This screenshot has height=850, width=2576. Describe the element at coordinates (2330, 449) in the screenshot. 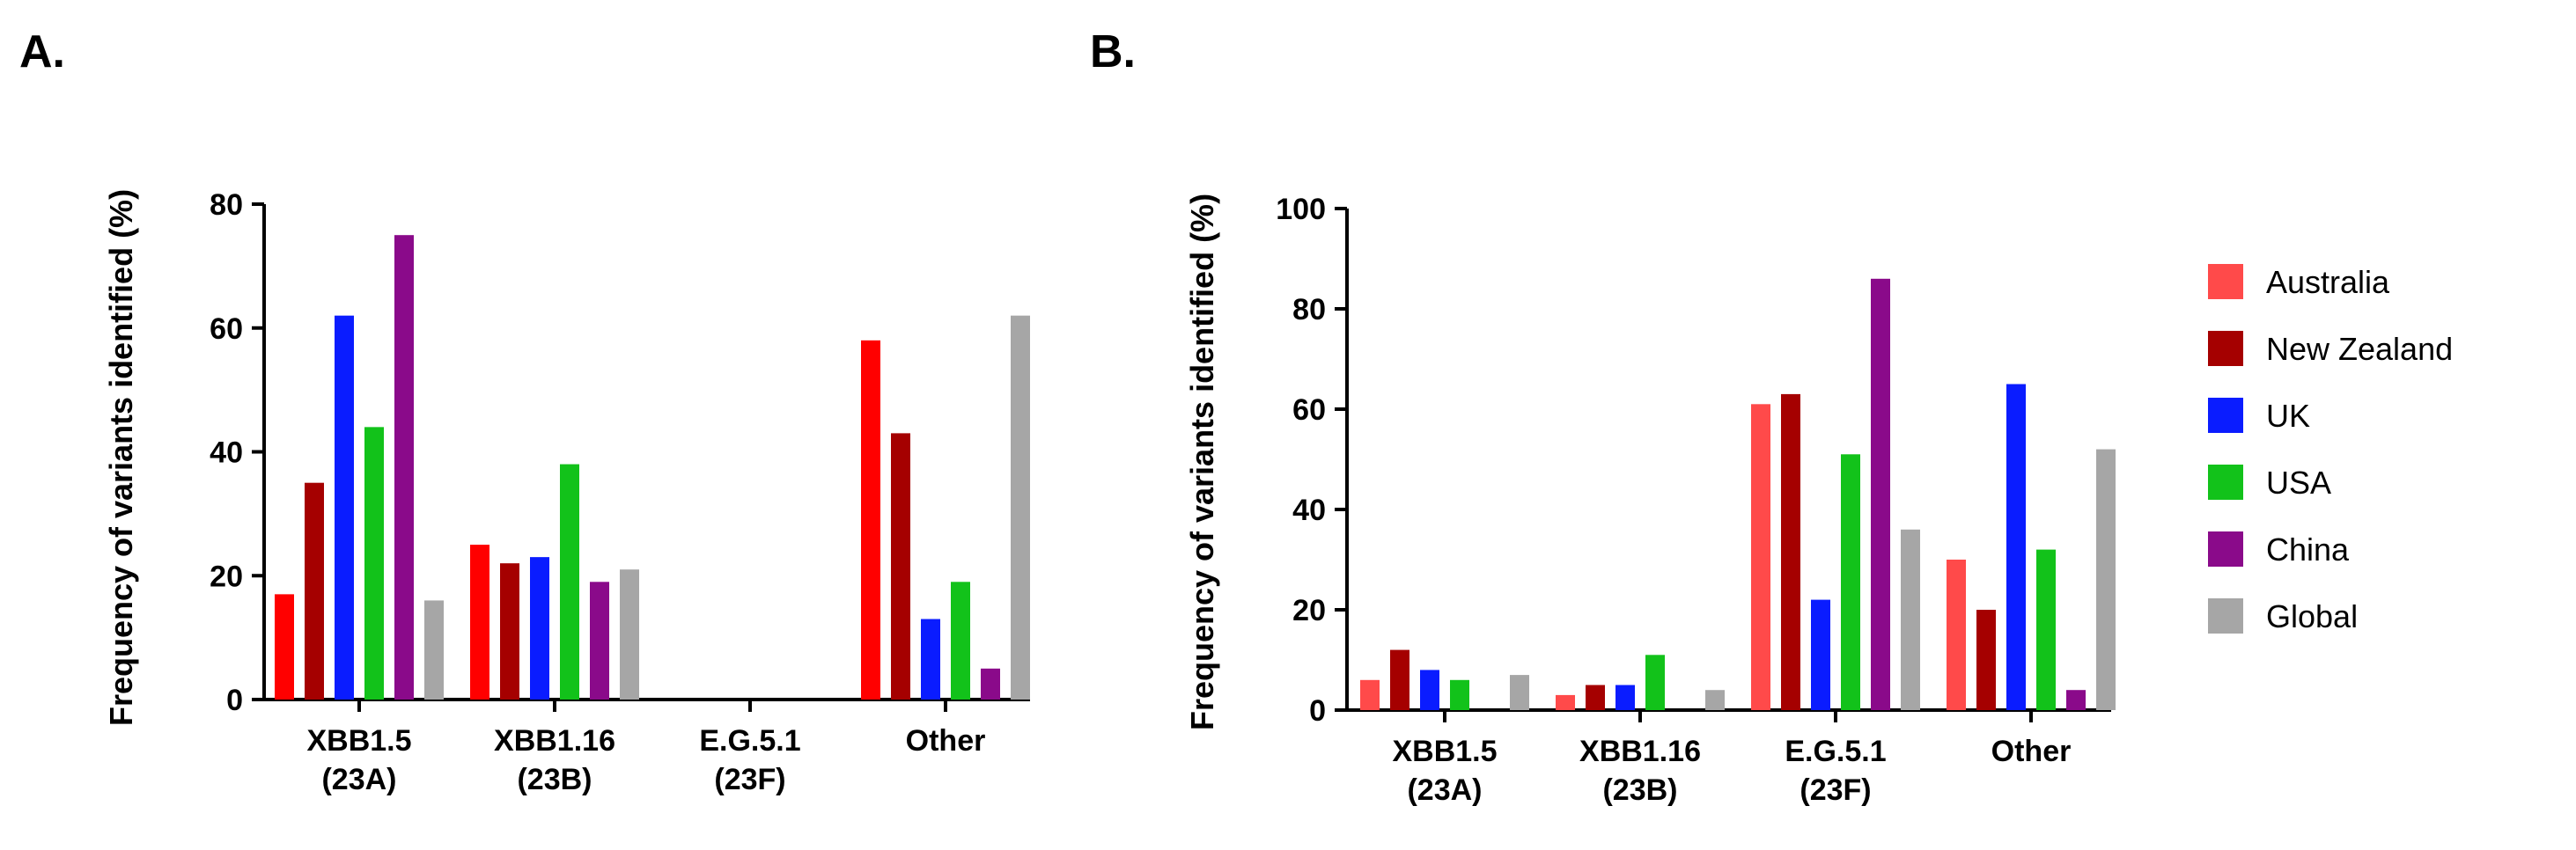

I see `legend: Australia New Zealand UK USA China Global` at that location.